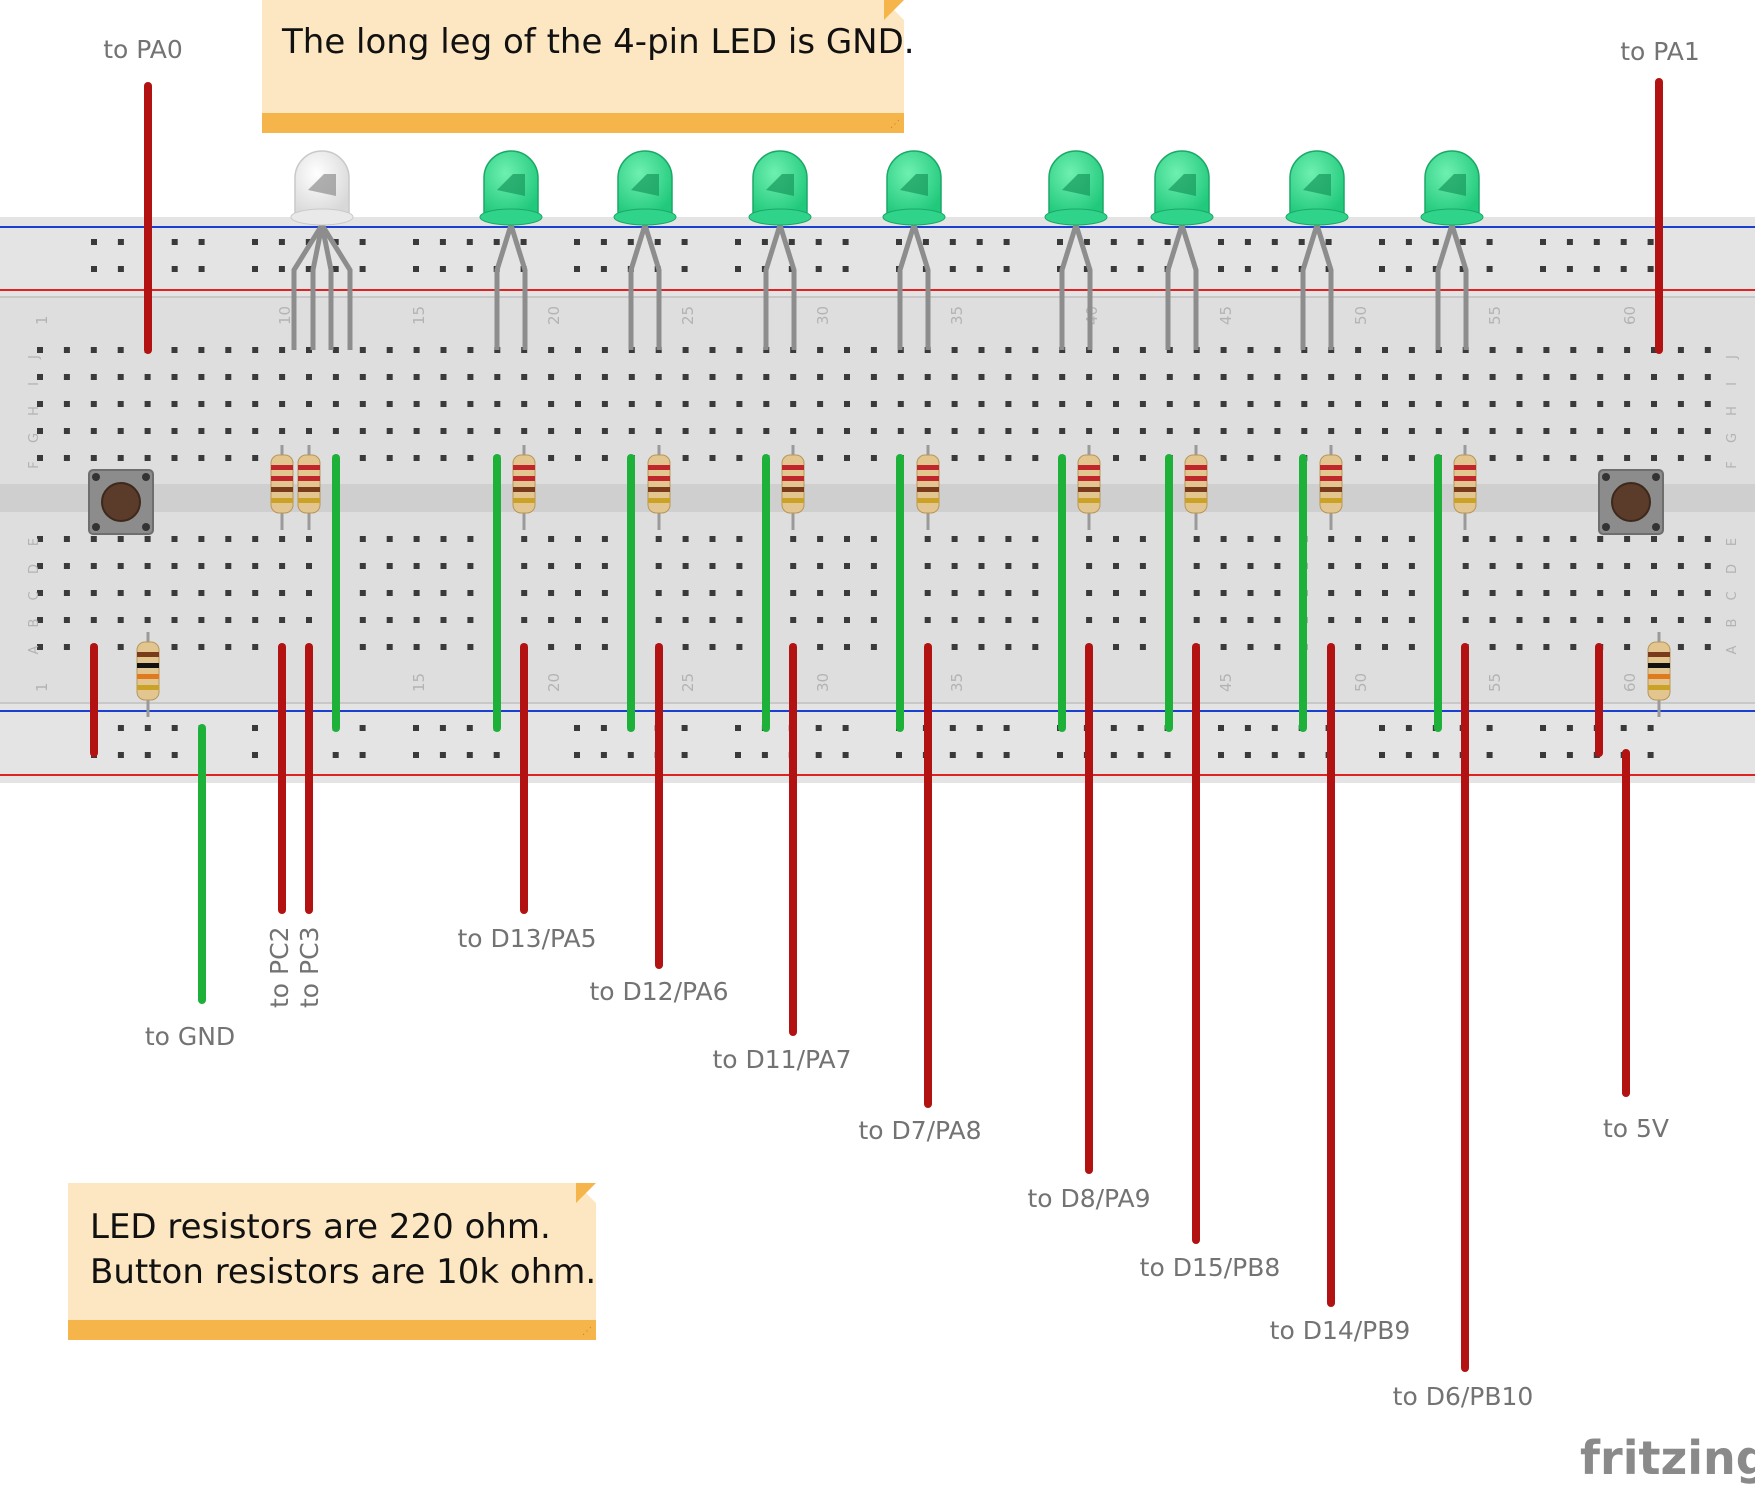  Describe the element at coordinates (309, 967) in the screenshot. I see `label-pc3: to PC3` at that location.